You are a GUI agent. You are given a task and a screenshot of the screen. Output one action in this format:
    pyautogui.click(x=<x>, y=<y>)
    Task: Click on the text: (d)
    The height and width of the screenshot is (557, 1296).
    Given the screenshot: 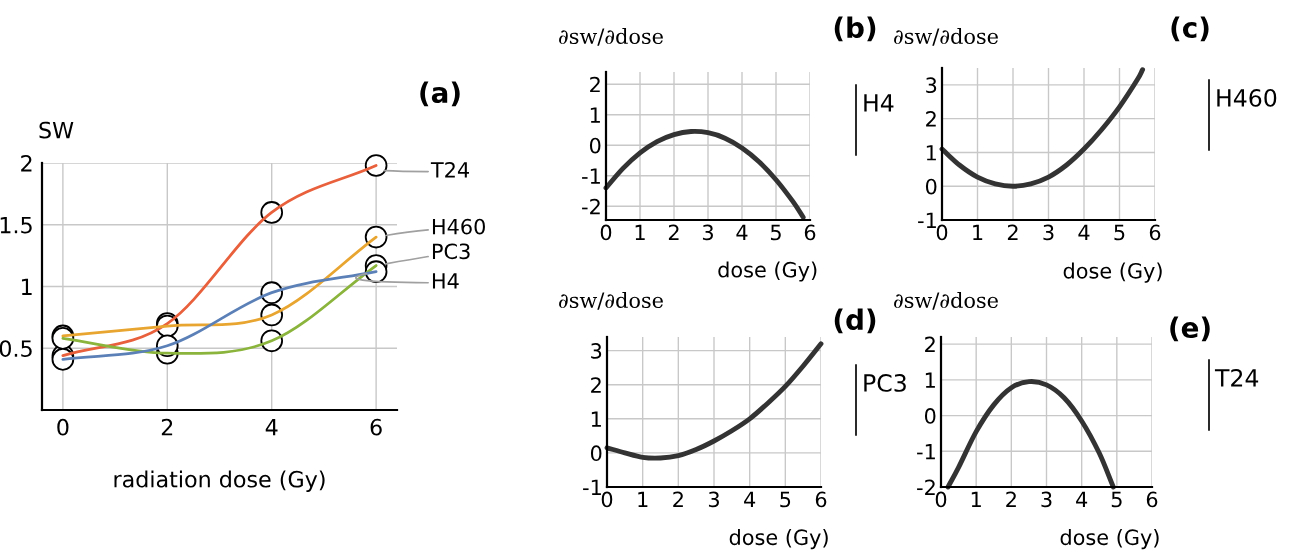 What is the action you would take?
    pyautogui.click(x=855, y=321)
    